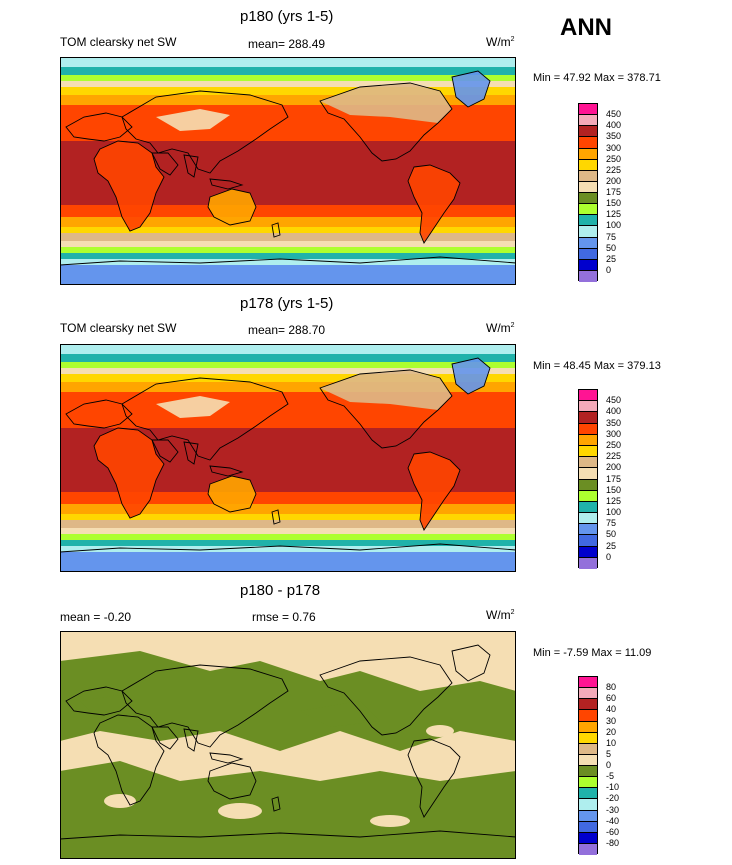 This screenshot has height=865, width=732. Describe the element at coordinates (287, 16) in the screenshot. I see `panel-1-title: p180 (yrs 1-5)` at that location.